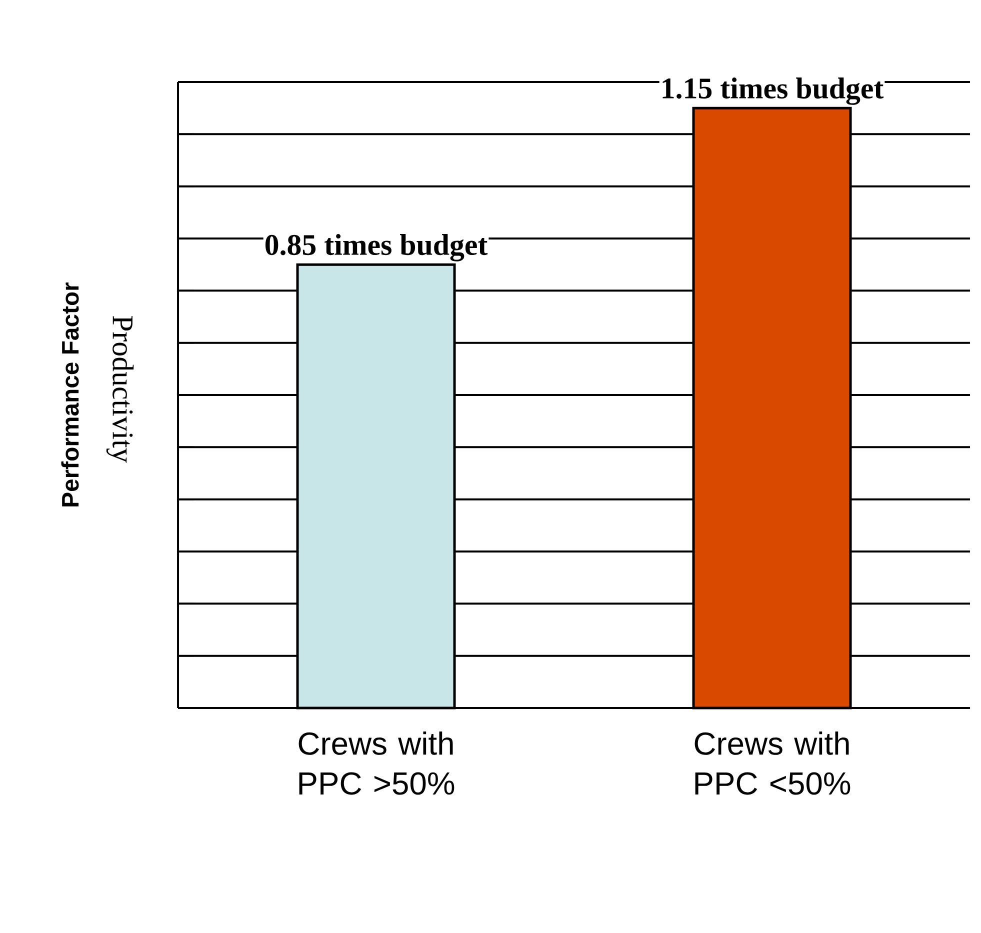 The width and height of the screenshot is (981, 933). Describe the element at coordinates (773, 91) in the screenshot. I see `data-label: 1.15 times budget` at that location.